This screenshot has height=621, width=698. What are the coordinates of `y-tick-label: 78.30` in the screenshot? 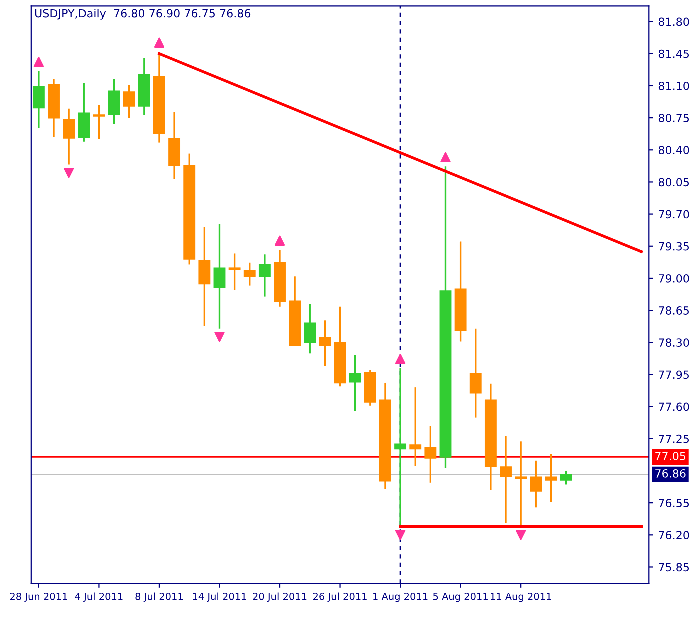 It's located at (674, 343).